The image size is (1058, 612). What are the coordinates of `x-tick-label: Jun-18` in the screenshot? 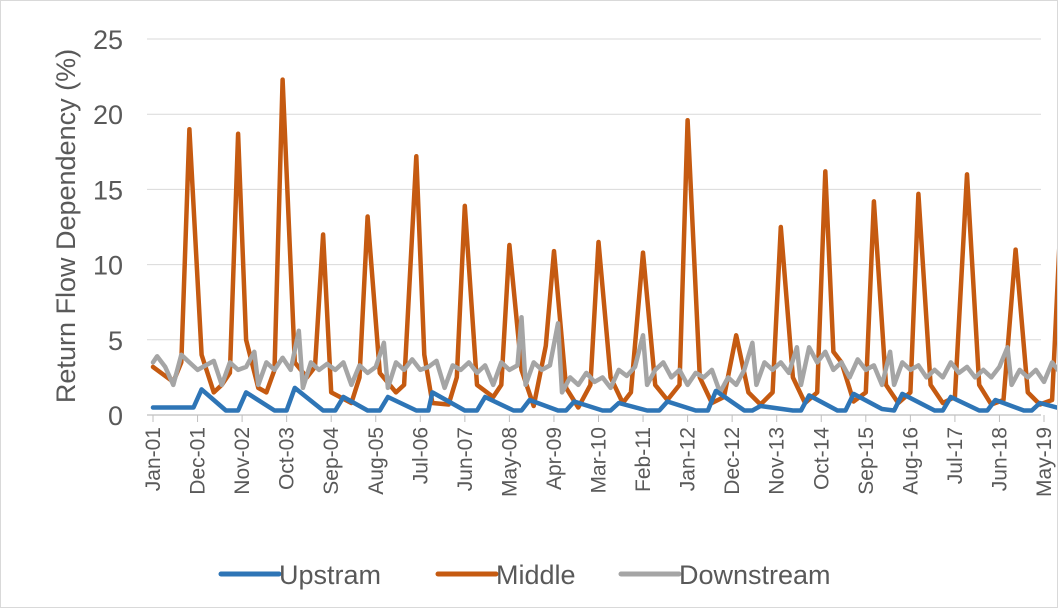 It's located at (999, 459).